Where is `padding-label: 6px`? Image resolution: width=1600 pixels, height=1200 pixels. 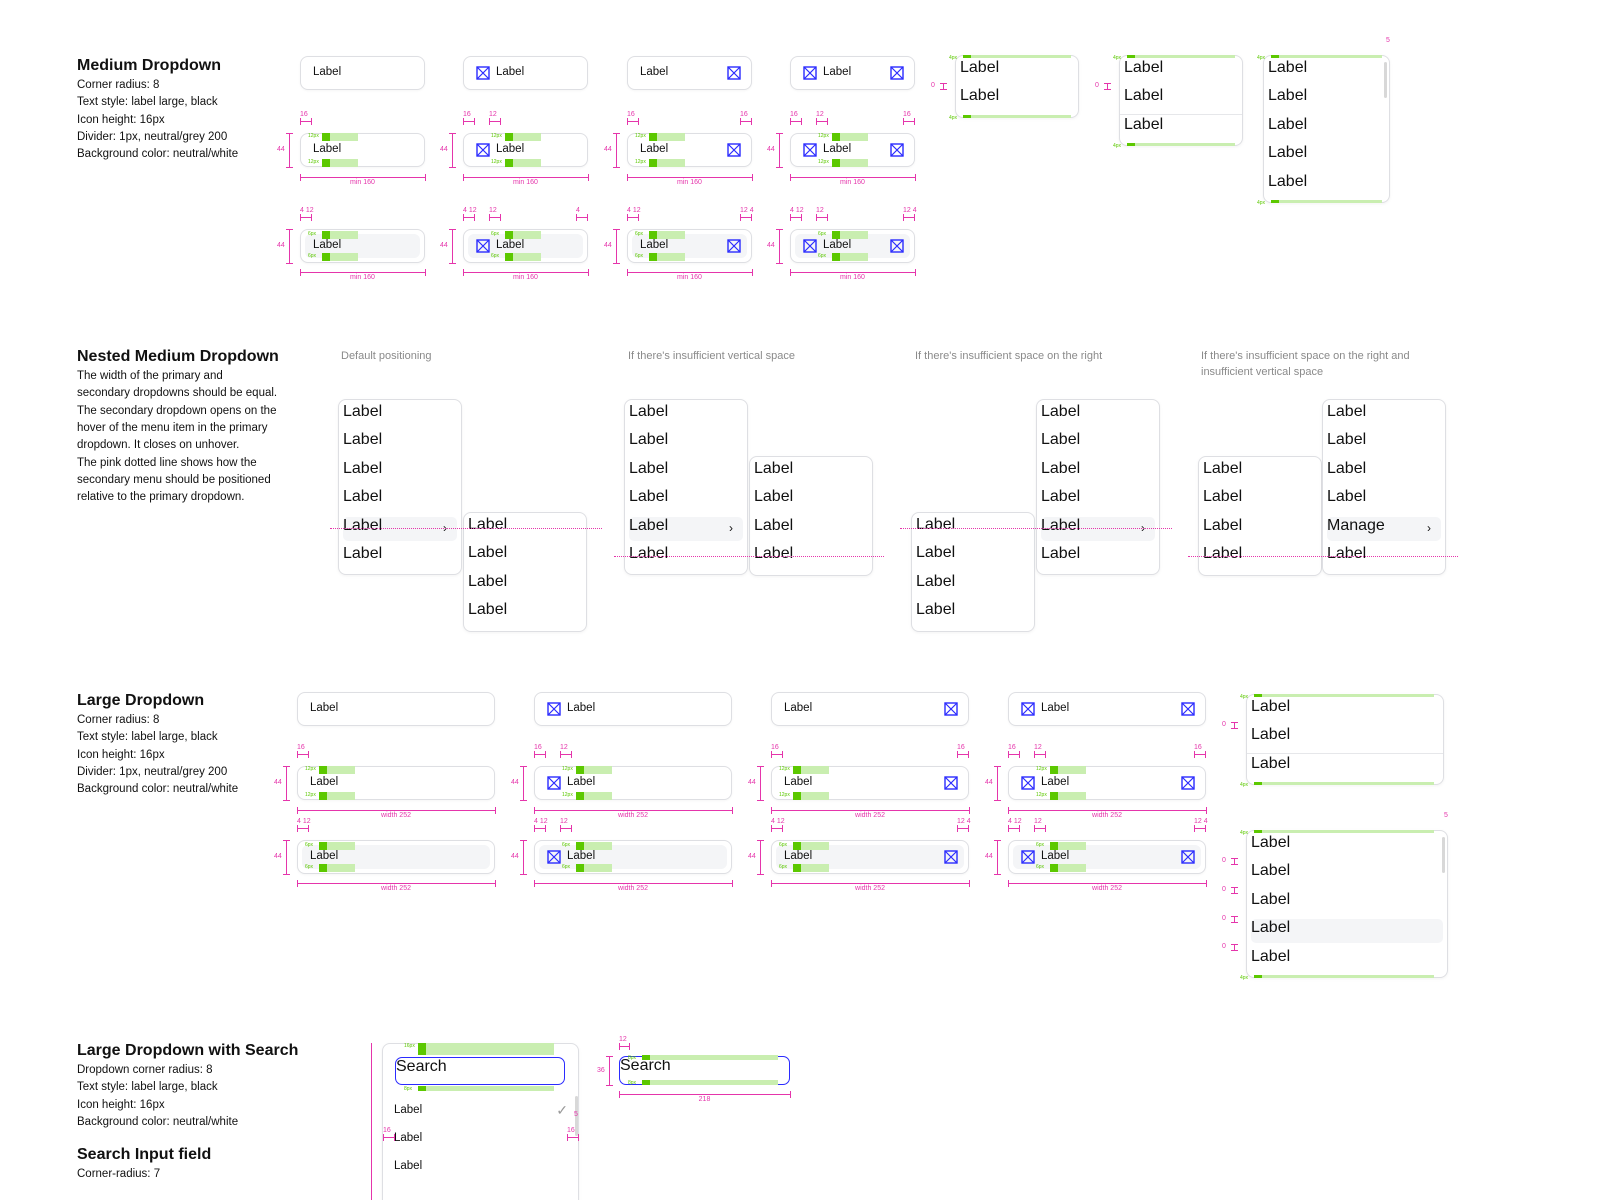
padding-label: 6px is located at coordinates (495, 256).